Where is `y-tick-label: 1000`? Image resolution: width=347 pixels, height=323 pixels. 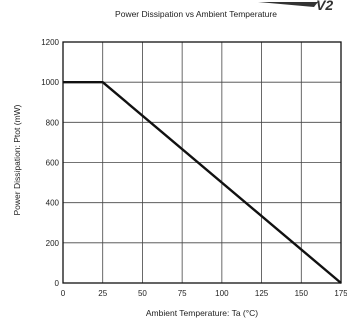
y-tick-label: 1000 is located at coordinates (50, 82).